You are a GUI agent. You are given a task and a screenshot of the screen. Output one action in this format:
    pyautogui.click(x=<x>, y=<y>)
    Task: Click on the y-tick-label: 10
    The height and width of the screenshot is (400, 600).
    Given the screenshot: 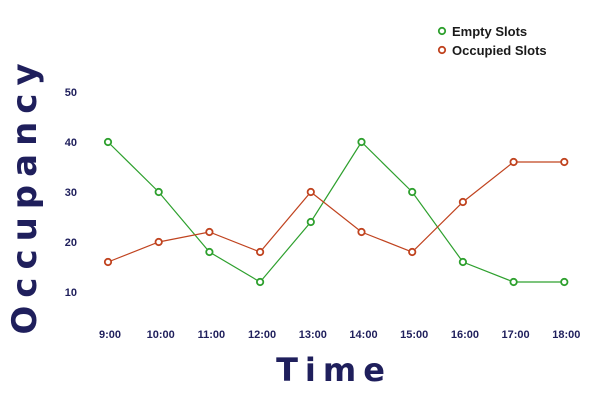 What is the action you would take?
    pyautogui.click(x=71, y=293)
    